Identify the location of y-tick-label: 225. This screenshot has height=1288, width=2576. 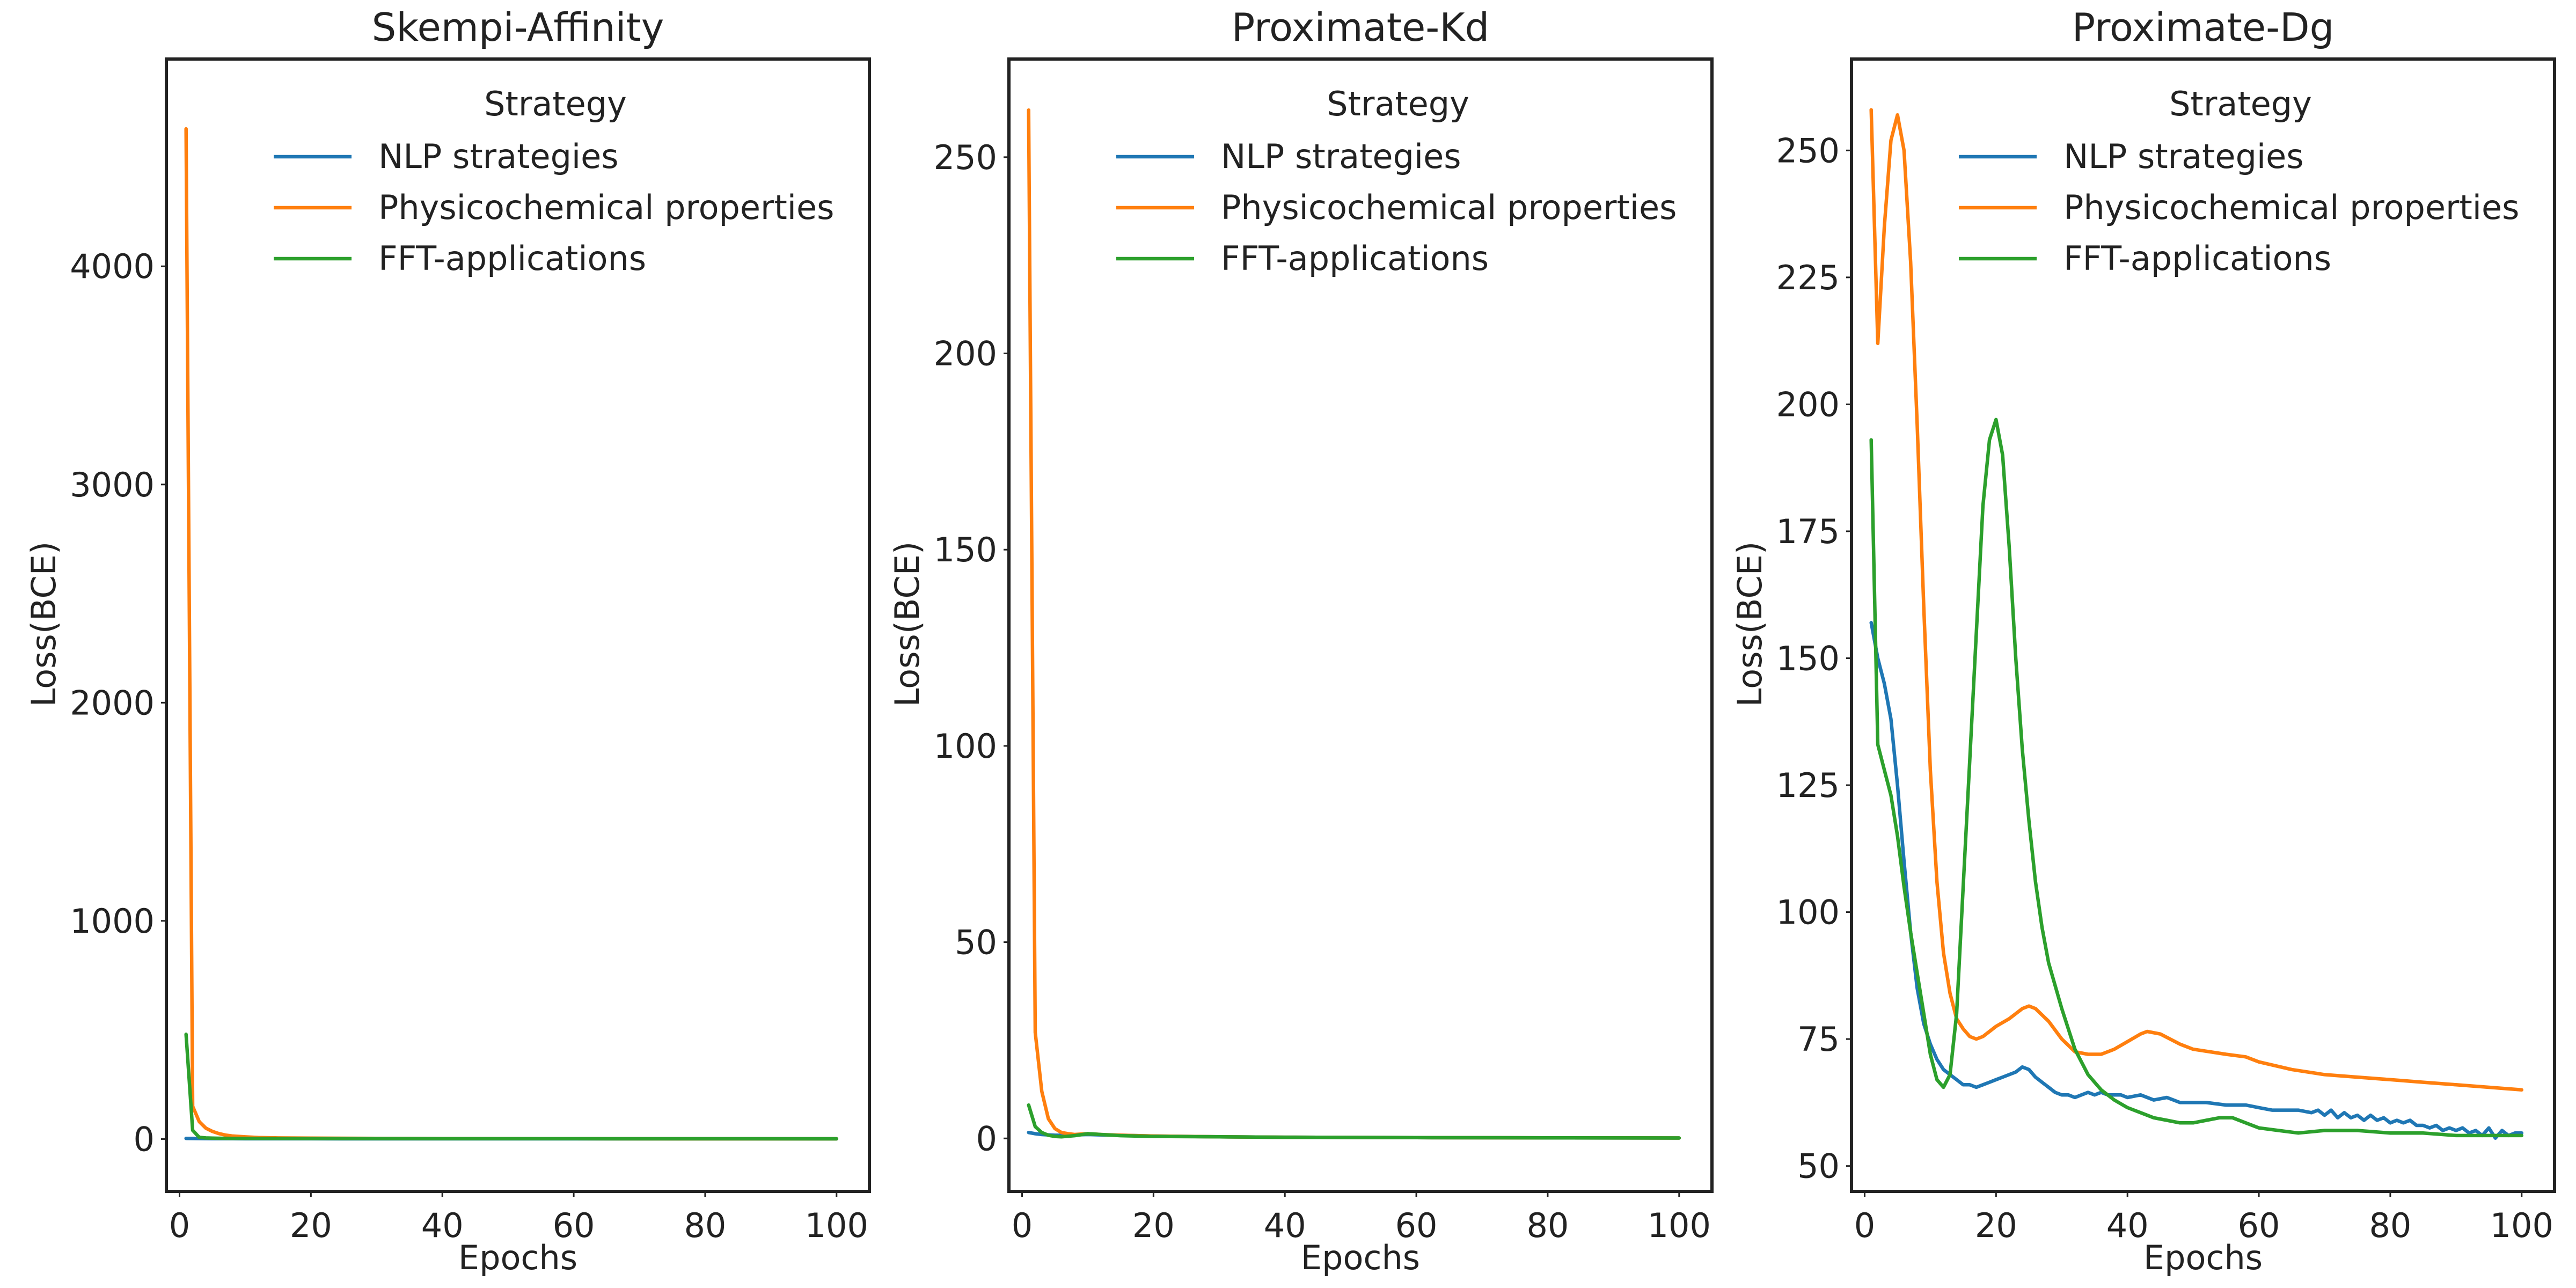
(1808, 277).